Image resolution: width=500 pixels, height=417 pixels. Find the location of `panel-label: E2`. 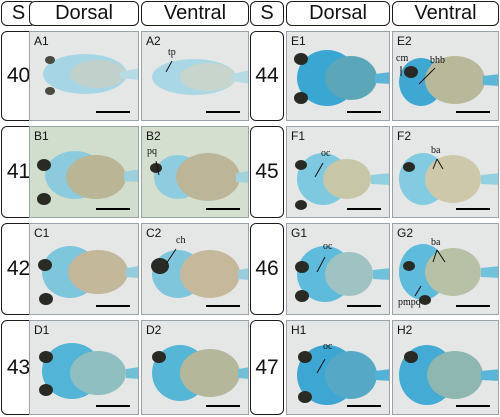

panel-label: E2 is located at coordinates (404, 41).